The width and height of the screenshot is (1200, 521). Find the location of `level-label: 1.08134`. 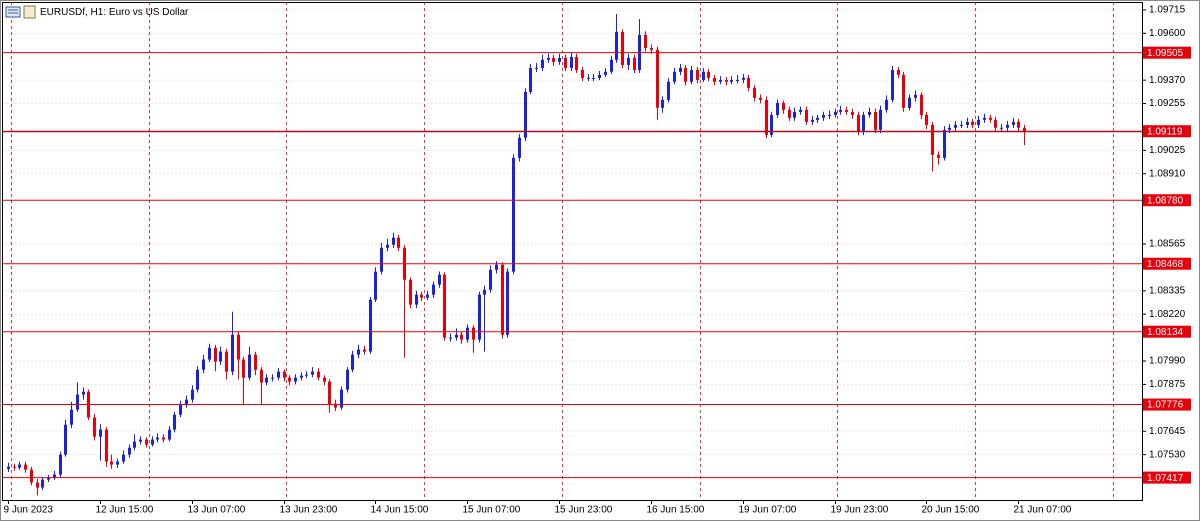

level-label: 1.08134 is located at coordinates (1165, 332).